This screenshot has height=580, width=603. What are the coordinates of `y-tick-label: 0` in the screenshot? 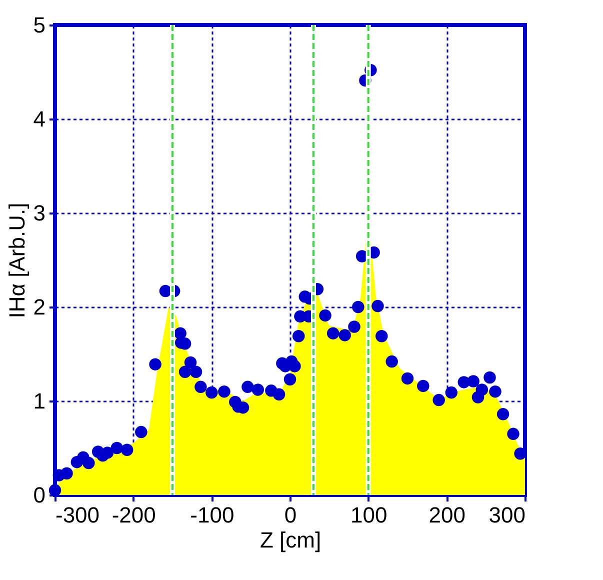 It's located at (39, 495).